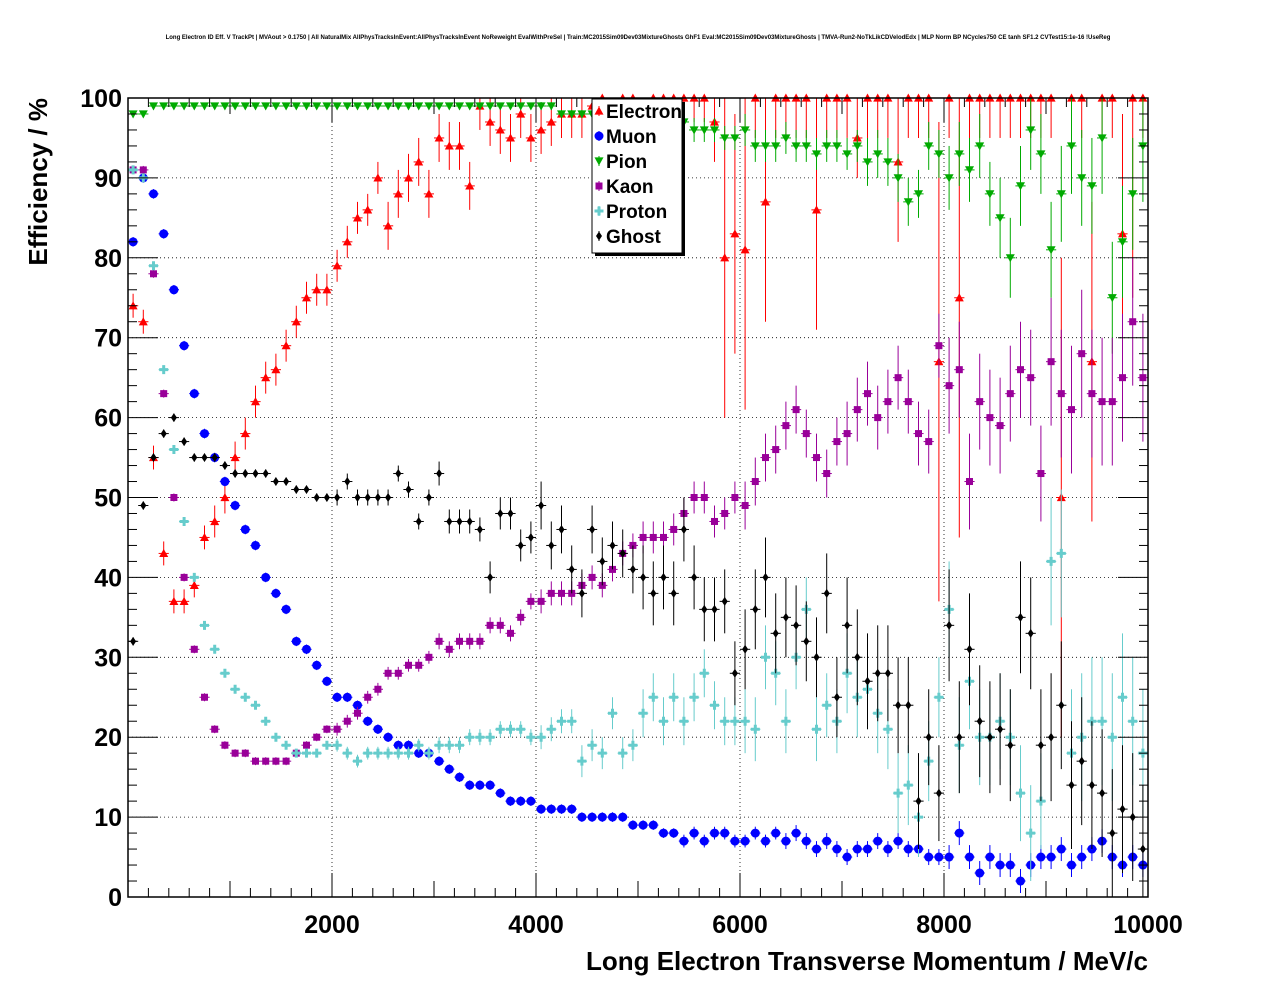  Describe the element at coordinates (108, 419) in the screenshot. I see `y-tick-label: 60` at that location.